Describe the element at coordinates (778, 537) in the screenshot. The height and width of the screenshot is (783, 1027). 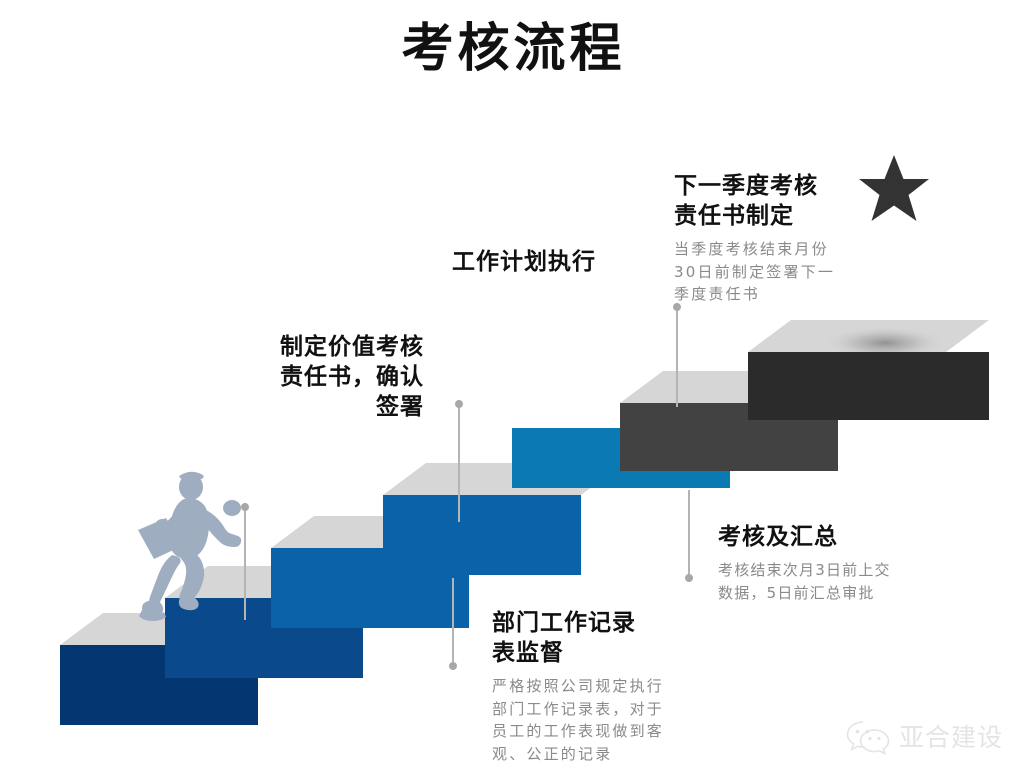
I see `callout-5-heading: 考核及汇总` at that location.